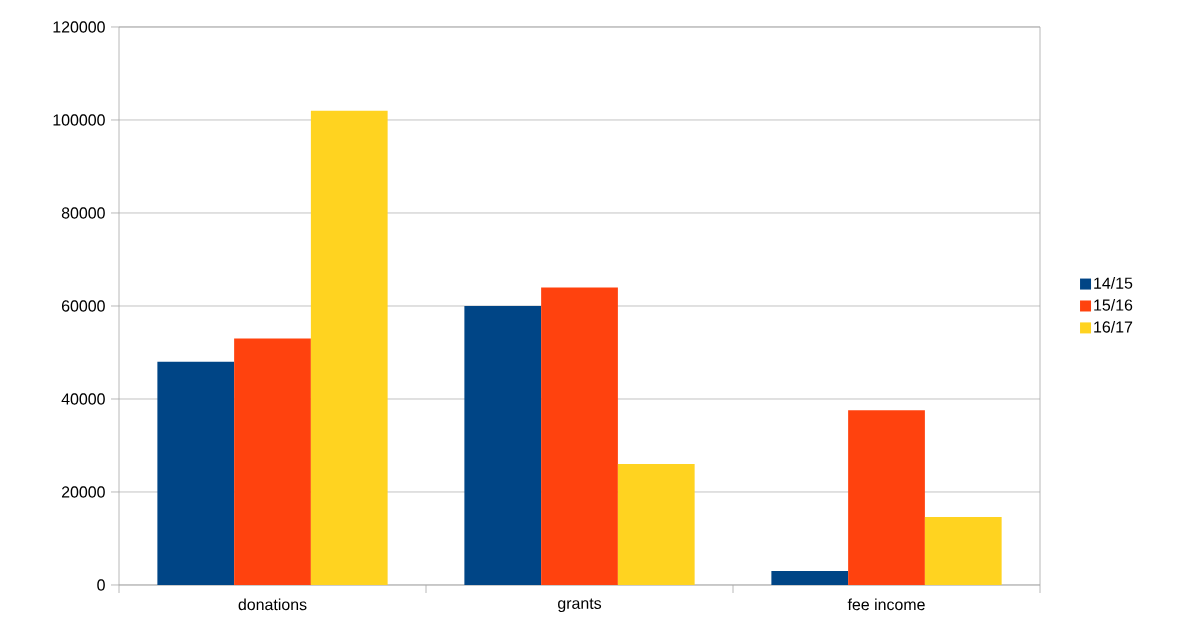 The height and width of the screenshot is (638, 1204). Describe the element at coordinates (1113, 283) in the screenshot. I see `legend-label: 14/15` at that location.